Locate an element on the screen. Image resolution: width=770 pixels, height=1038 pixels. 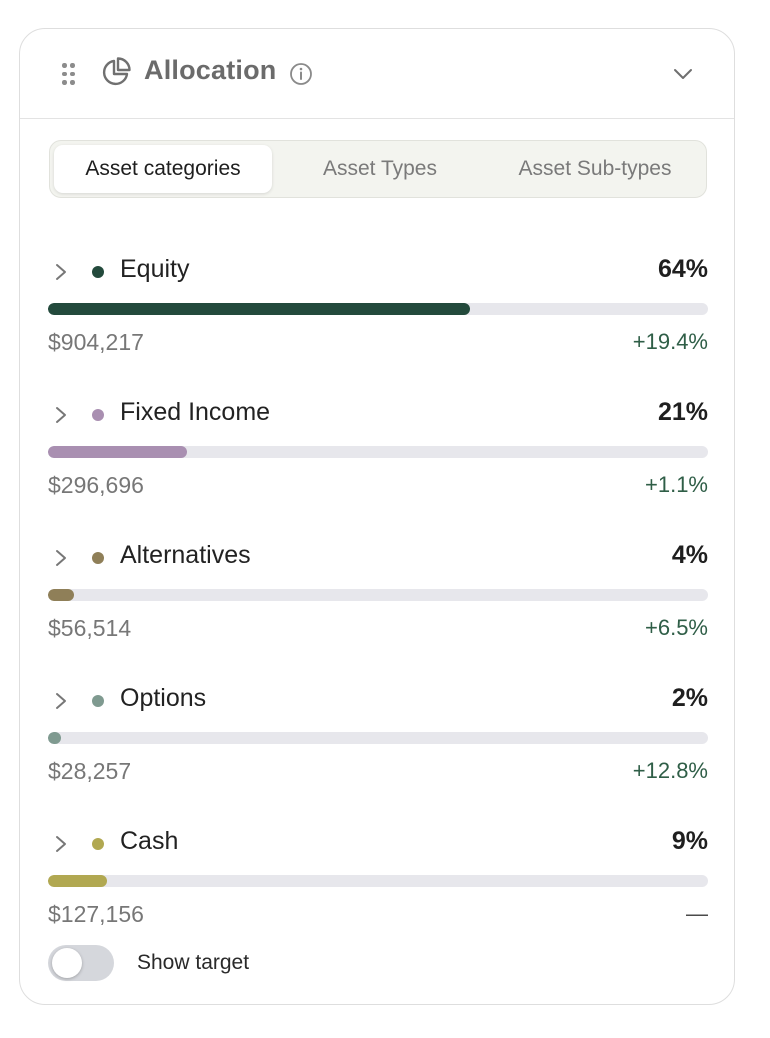
category-row-equity: Equity 64% $904,217 +19.4% is located at coordinates (378, 312).